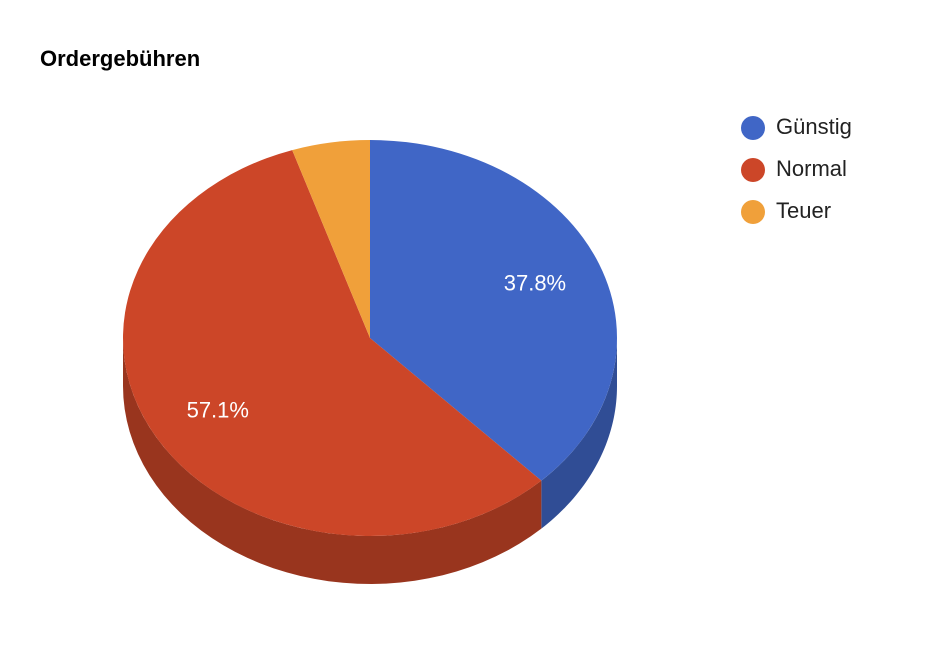 Image resolution: width=952 pixels, height=654 pixels. What do you see at coordinates (814, 126) in the screenshot?
I see `legend-label: Günstig` at bounding box center [814, 126].